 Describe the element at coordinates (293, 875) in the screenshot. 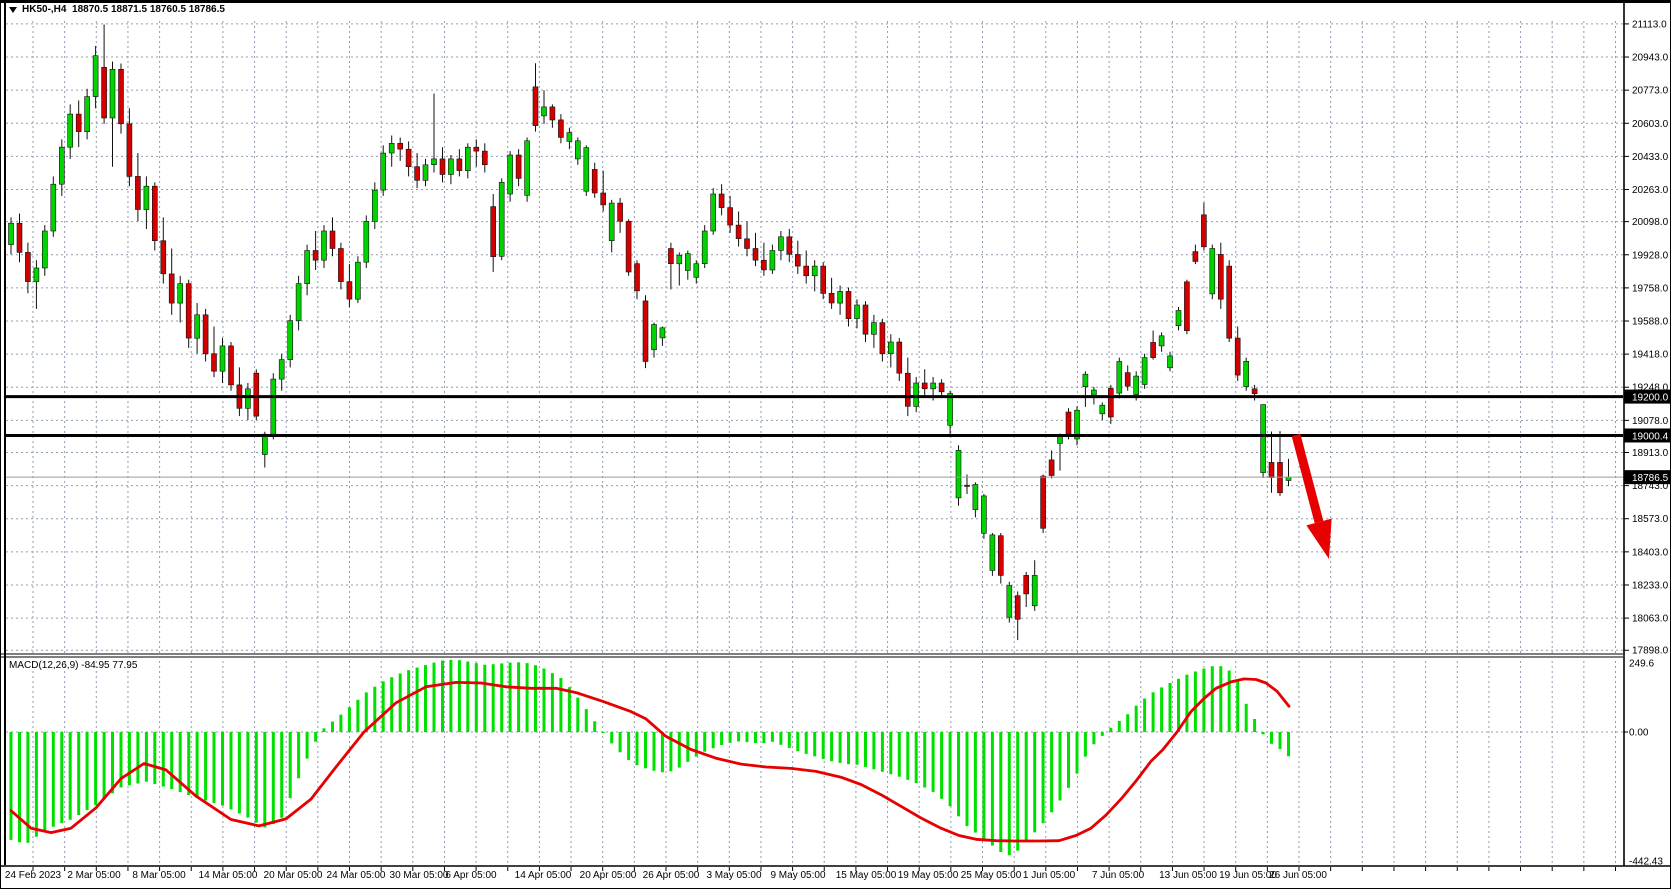

I see `time-axis-label: 20 Mar 05:00` at that location.